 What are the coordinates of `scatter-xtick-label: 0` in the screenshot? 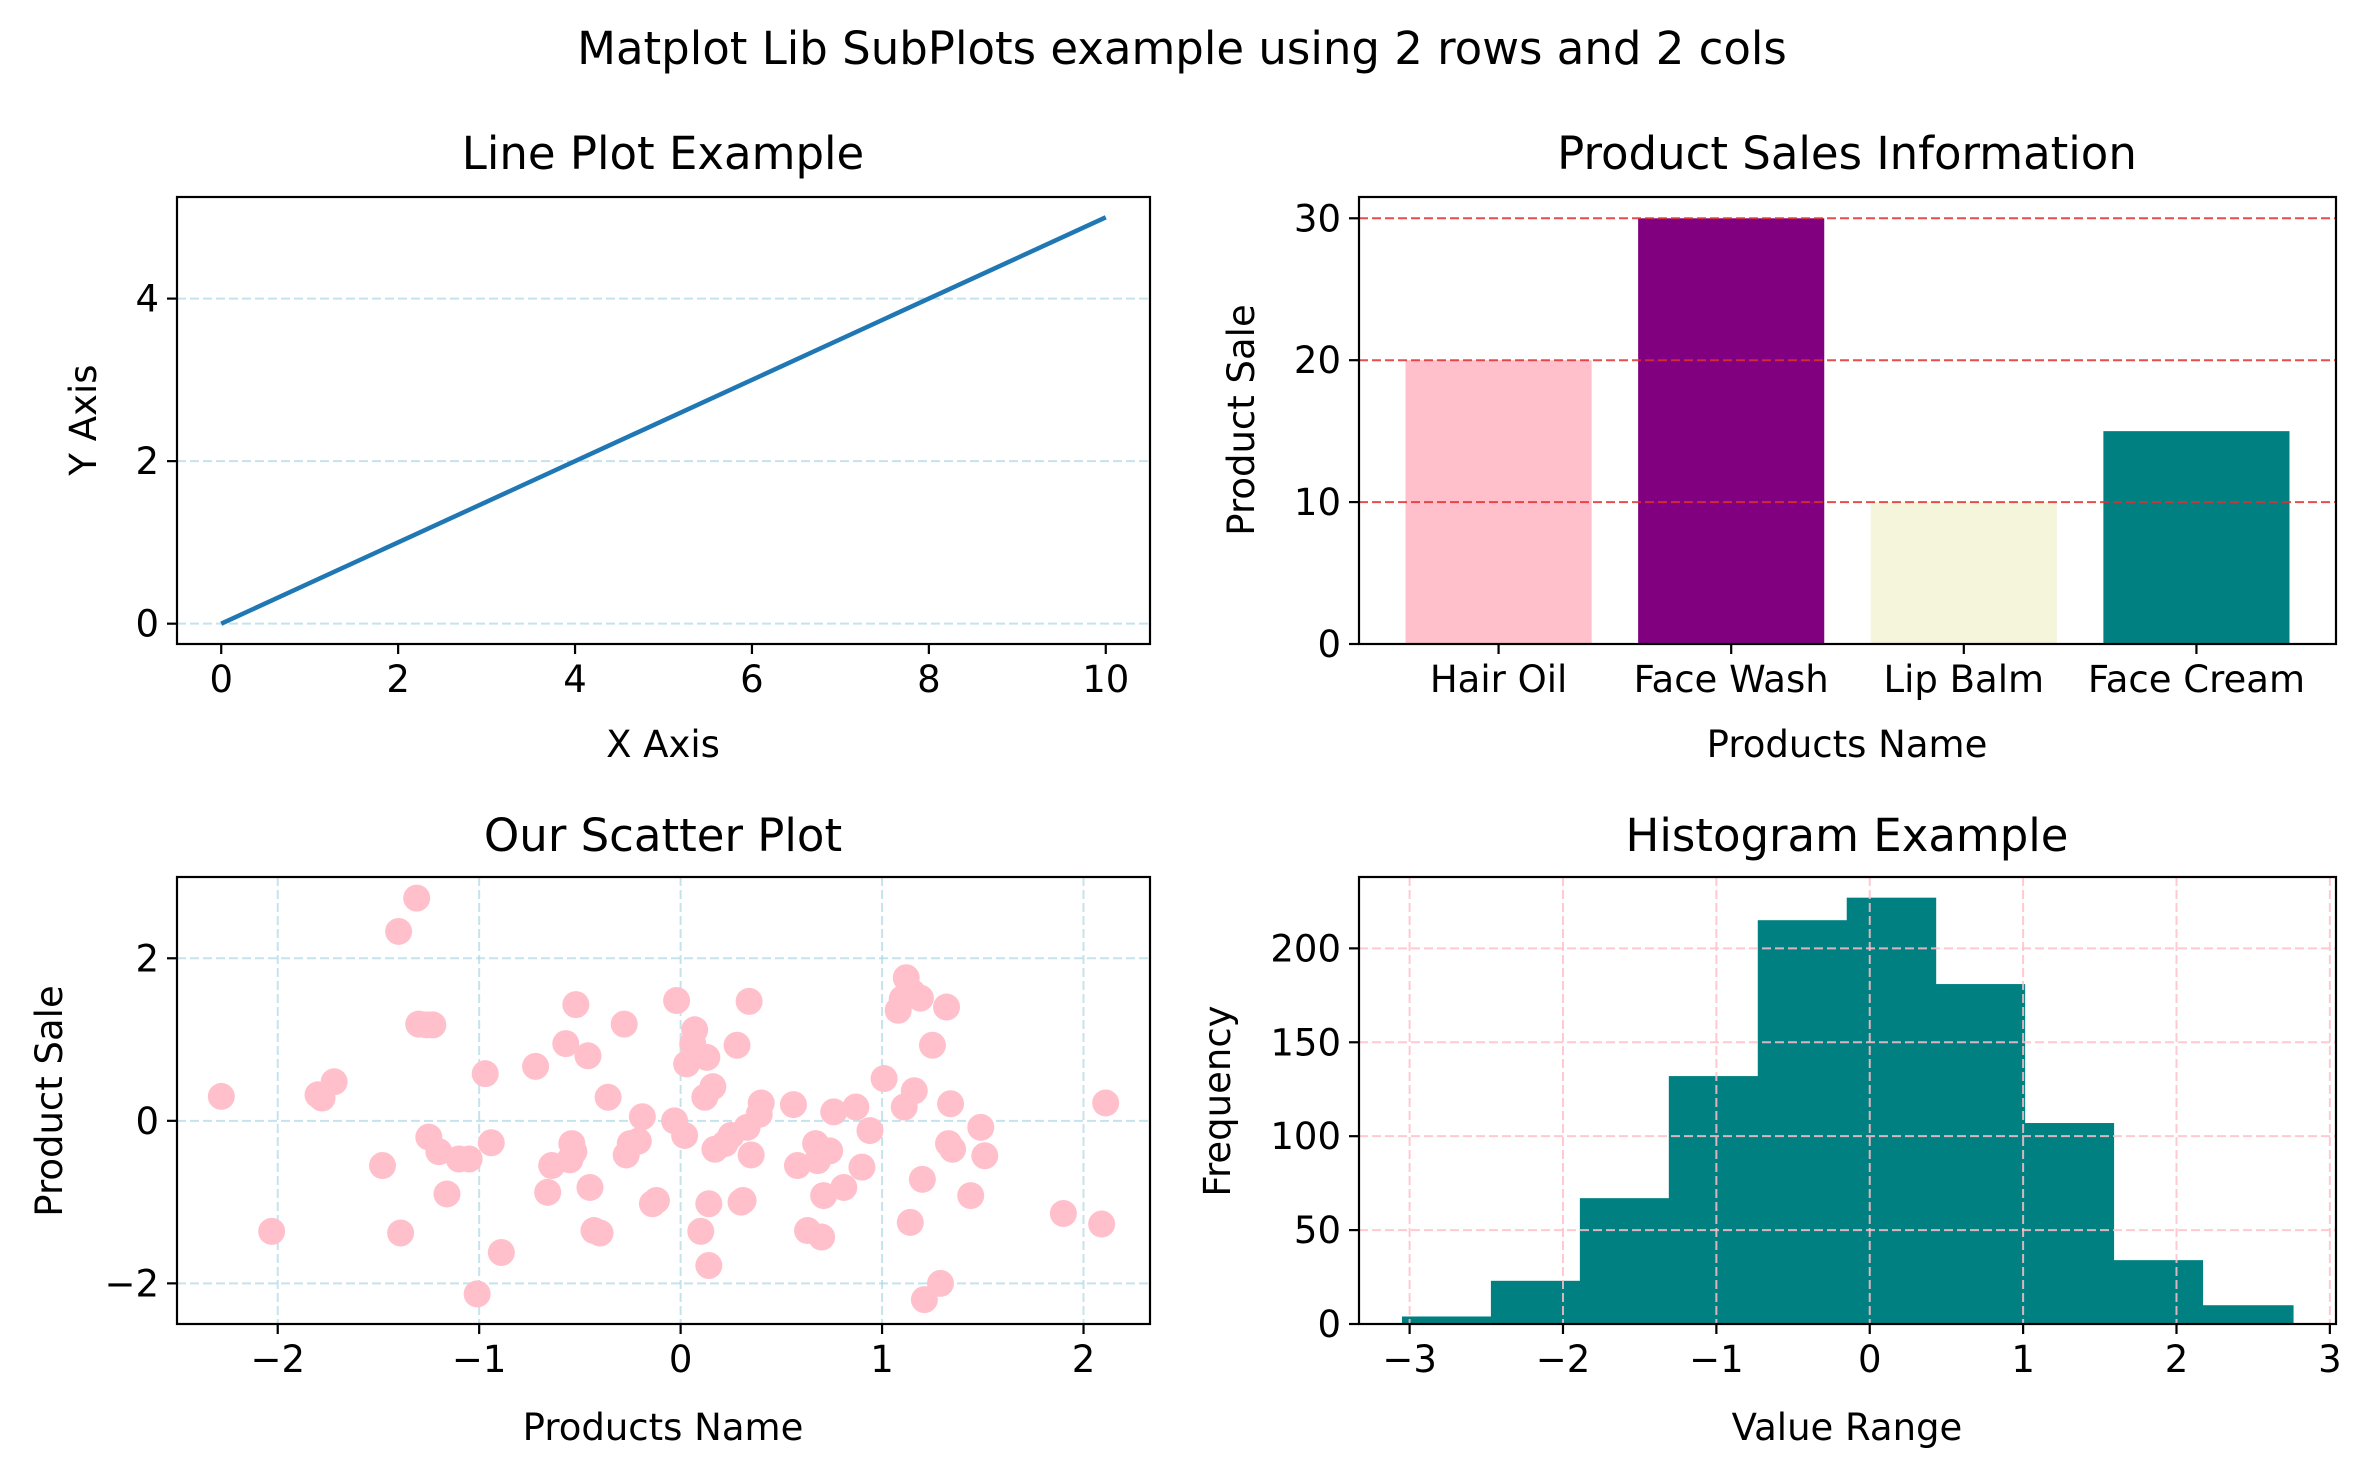 It's located at (681, 1359).